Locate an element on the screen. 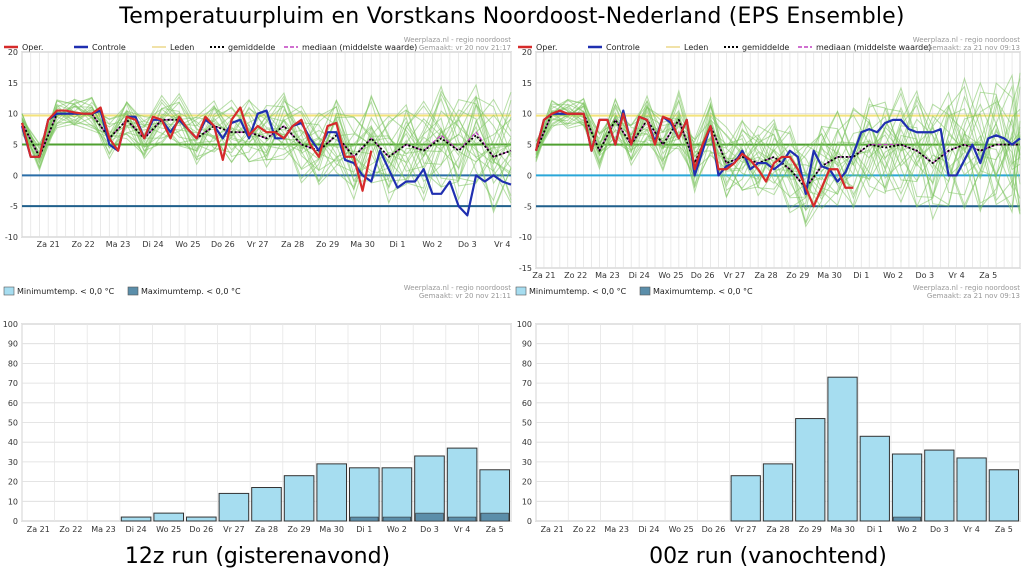 This screenshot has width=1024, height=576. legend-label: Leden is located at coordinates (696, 47).